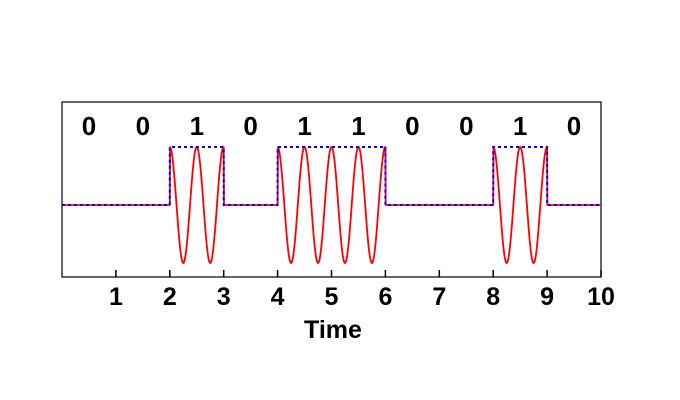 Image resolution: width=680 pixels, height=400 pixels. Describe the element at coordinates (224, 297) in the screenshot. I see `x-tick-label: 3` at that location.